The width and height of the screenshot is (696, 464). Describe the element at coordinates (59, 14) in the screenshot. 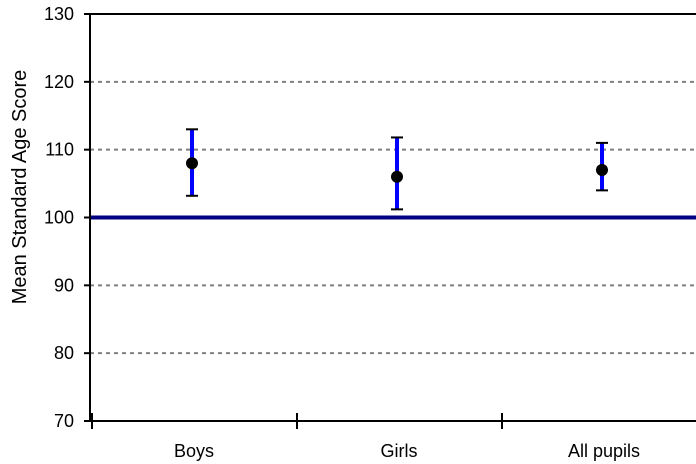

I see `y-tick-label-130: 130` at that location.